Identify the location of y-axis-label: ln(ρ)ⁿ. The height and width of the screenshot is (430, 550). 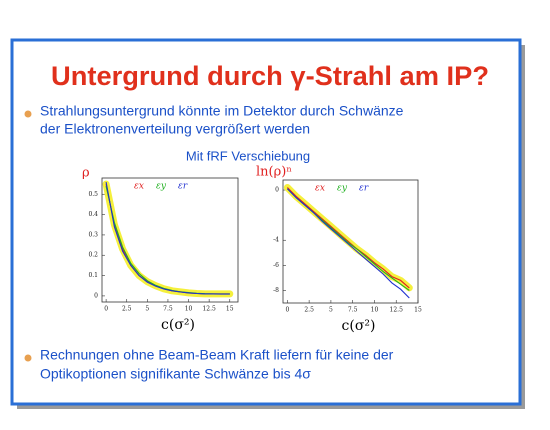
(274, 172).